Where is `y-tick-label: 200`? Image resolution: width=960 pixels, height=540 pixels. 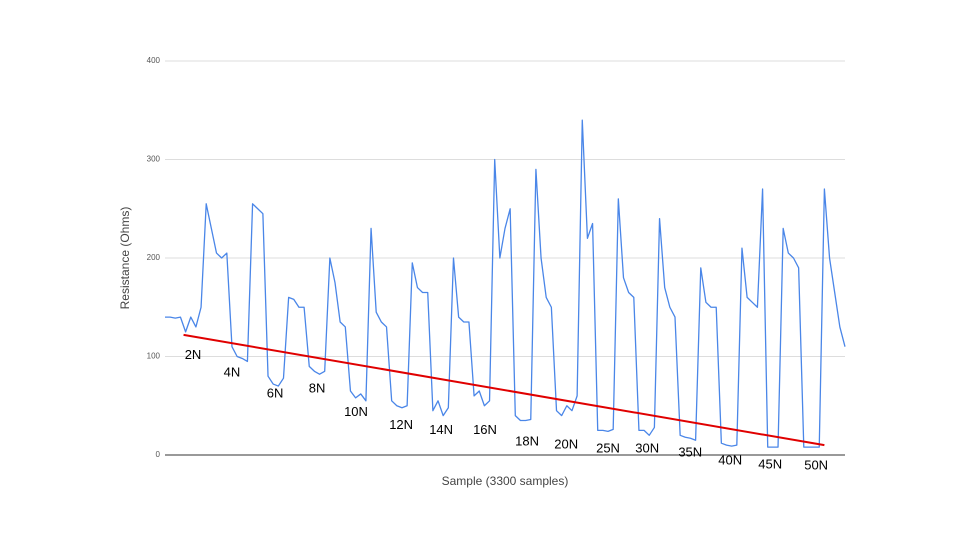
y-tick-label: 200 is located at coordinates (154, 257).